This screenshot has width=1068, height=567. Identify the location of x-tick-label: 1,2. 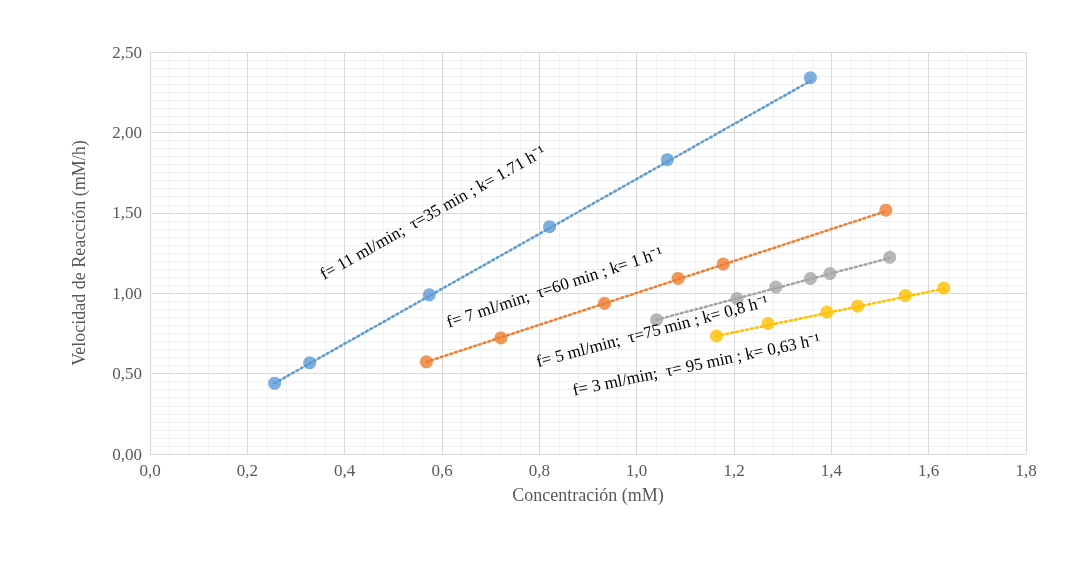
(734, 470).